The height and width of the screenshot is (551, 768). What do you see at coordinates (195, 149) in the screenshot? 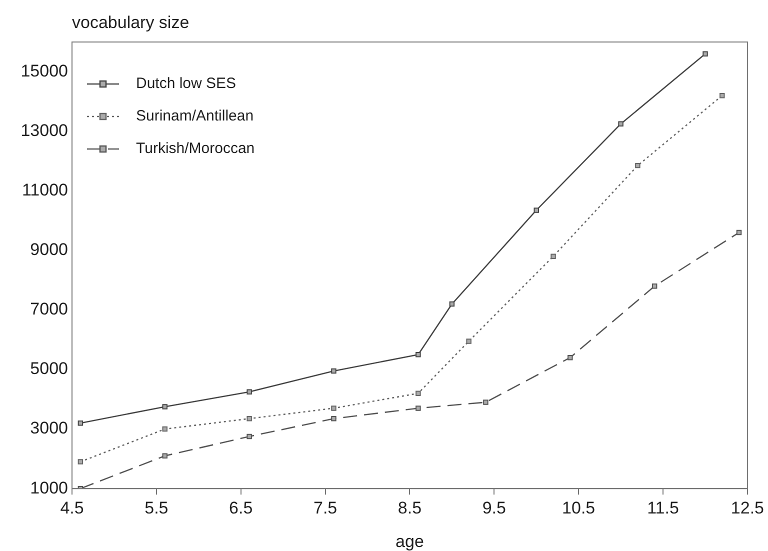
I see `legend-label: Turkish/Moroccan` at bounding box center [195, 149].